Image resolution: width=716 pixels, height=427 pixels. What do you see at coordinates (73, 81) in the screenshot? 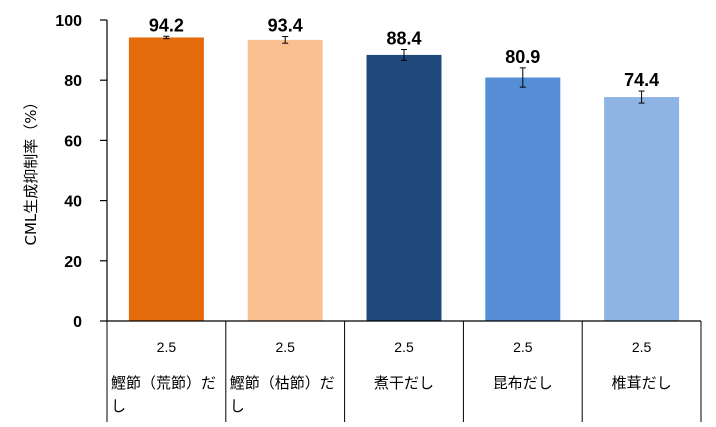
I see `y-tick-label: 80` at bounding box center [73, 81].